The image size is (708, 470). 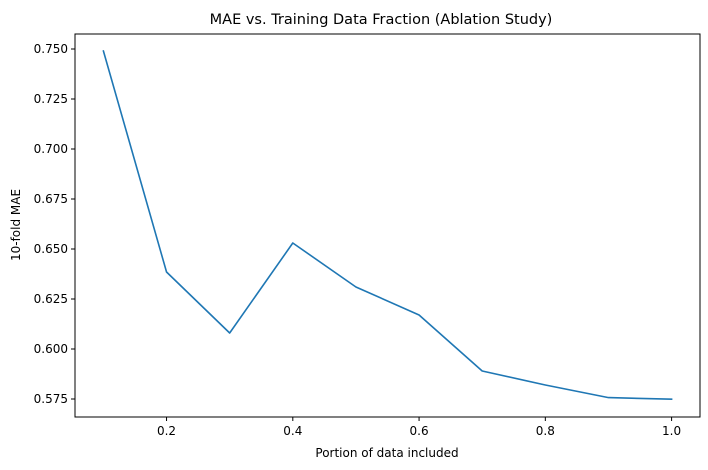 What do you see at coordinates (51, 249) in the screenshot?
I see `y-tick-label: 0.650` at bounding box center [51, 249].